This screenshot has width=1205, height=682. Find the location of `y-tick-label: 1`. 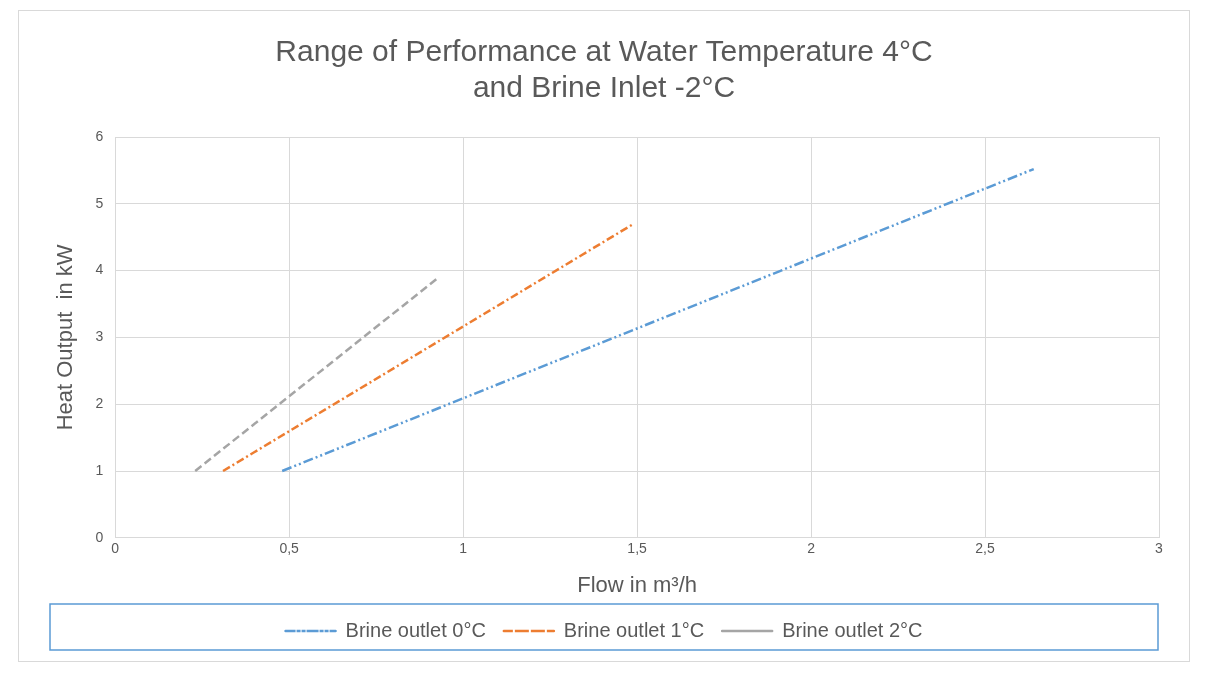

y-tick-label: 1 is located at coordinates (99, 469).